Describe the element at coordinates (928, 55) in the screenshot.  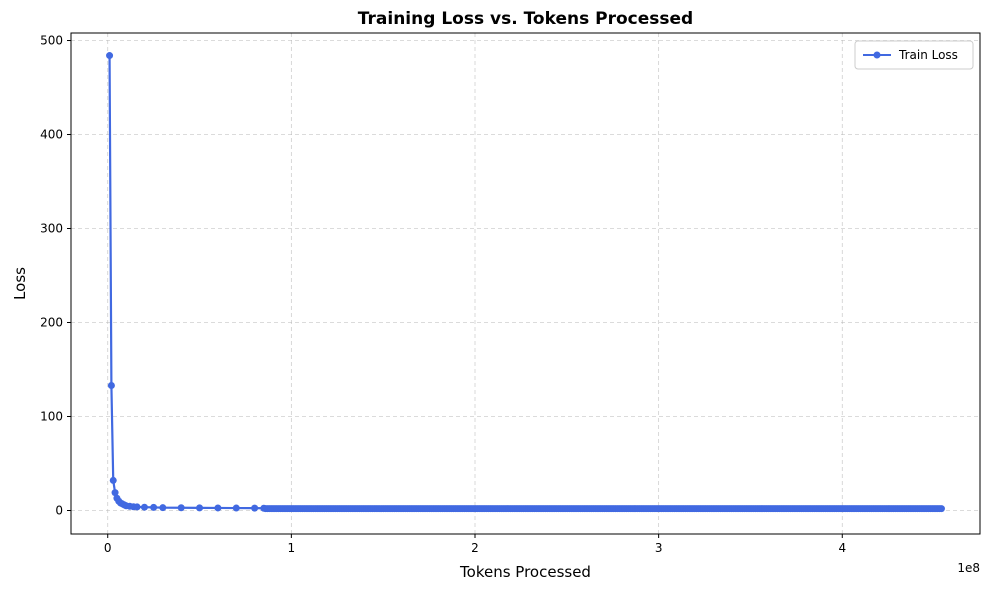
I see `legend-label: Train Loss` at that location.